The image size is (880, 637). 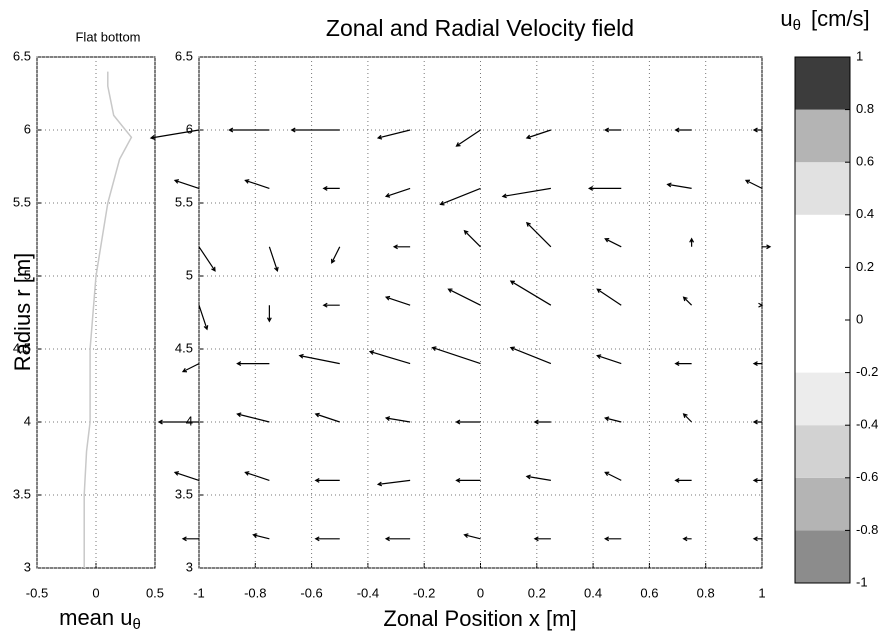 I want to click on cb-sub: θ, so click(x=797, y=25).